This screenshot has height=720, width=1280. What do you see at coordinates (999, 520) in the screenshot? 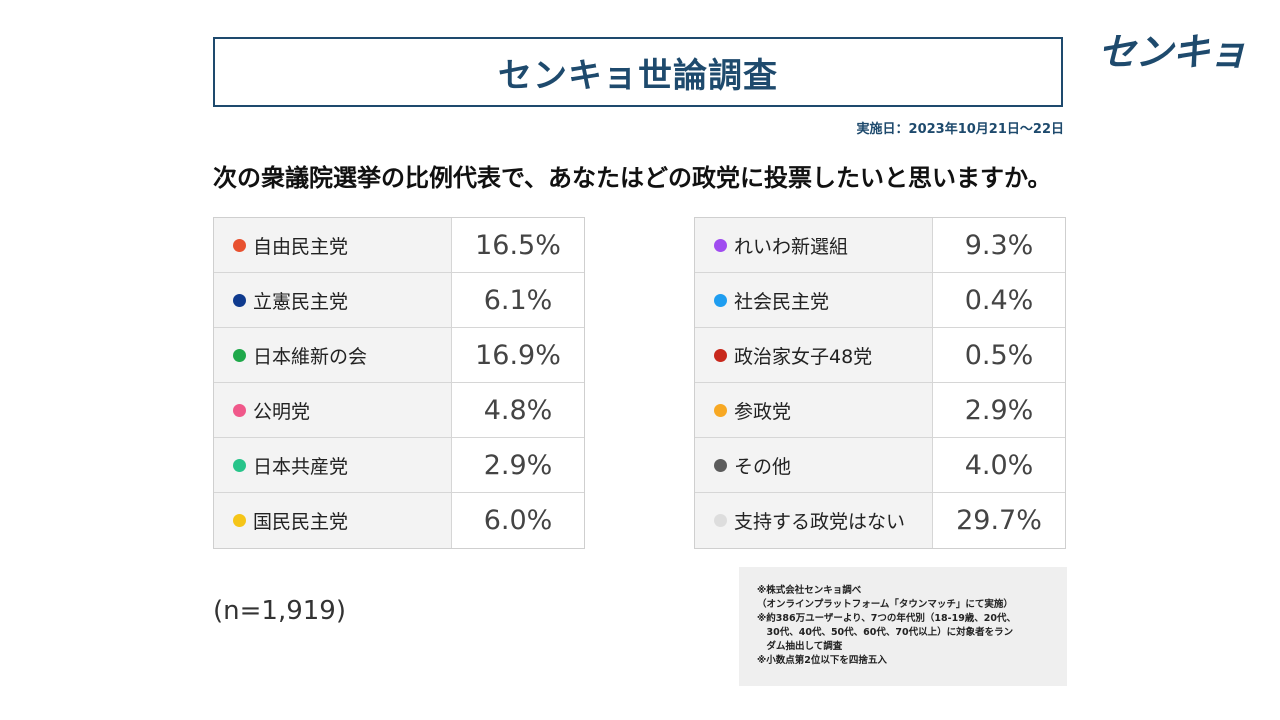
I see `party-percentage: 29.7%` at bounding box center [999, 520].